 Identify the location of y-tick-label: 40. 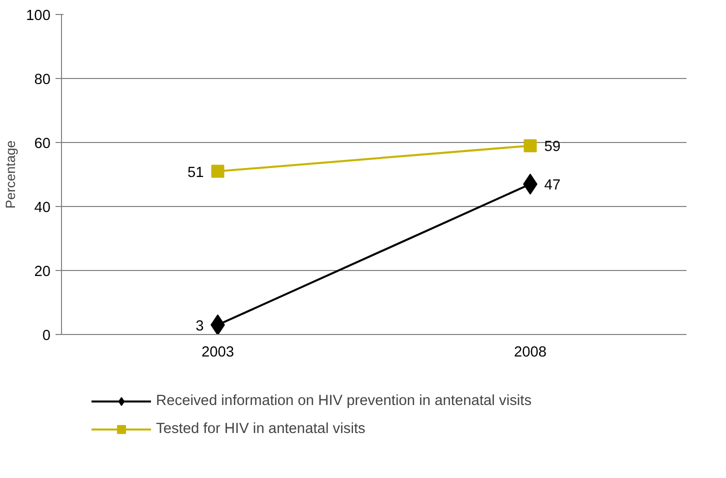
(42, 208).